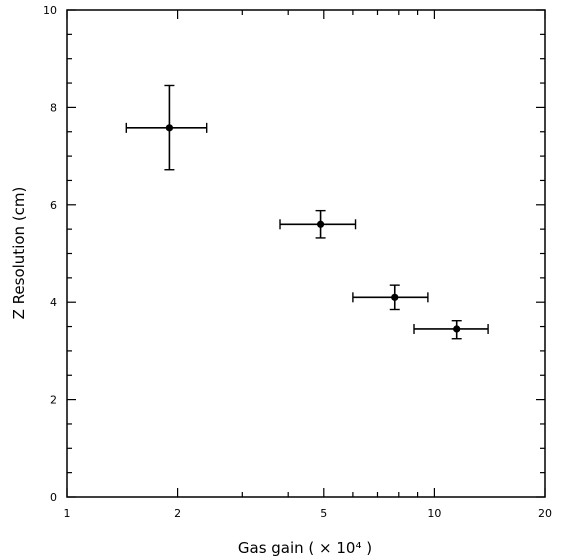 The image size is (564, 560). I want to click on x-tick-label: 20, so click(545, 513).